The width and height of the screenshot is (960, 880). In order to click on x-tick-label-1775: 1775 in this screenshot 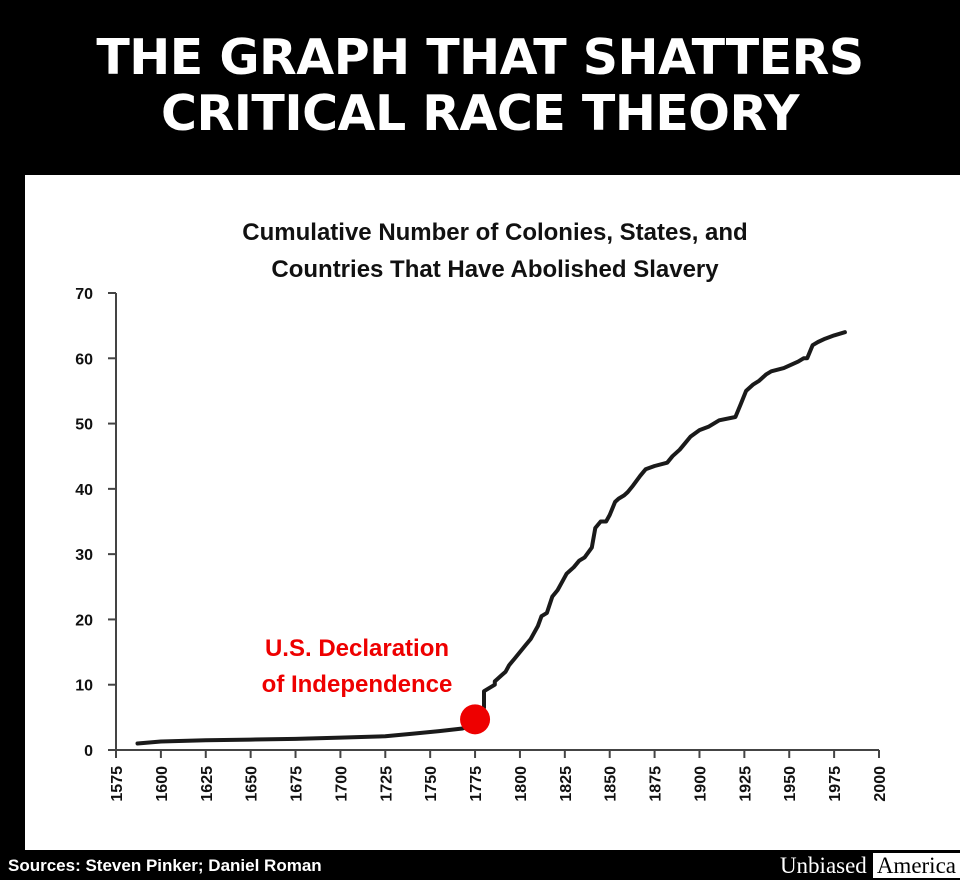, I will do `click(476, 784)`.